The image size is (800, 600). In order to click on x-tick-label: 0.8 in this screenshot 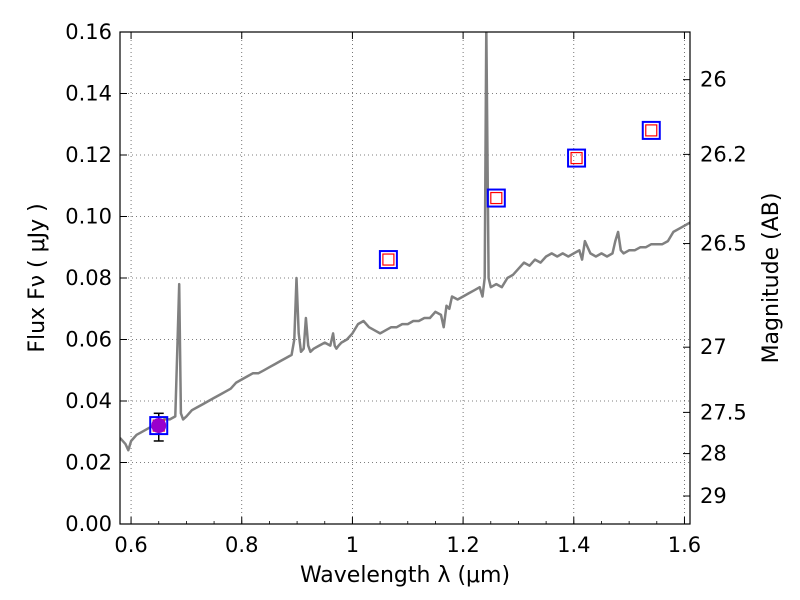, I will do `click(241, 545)`.